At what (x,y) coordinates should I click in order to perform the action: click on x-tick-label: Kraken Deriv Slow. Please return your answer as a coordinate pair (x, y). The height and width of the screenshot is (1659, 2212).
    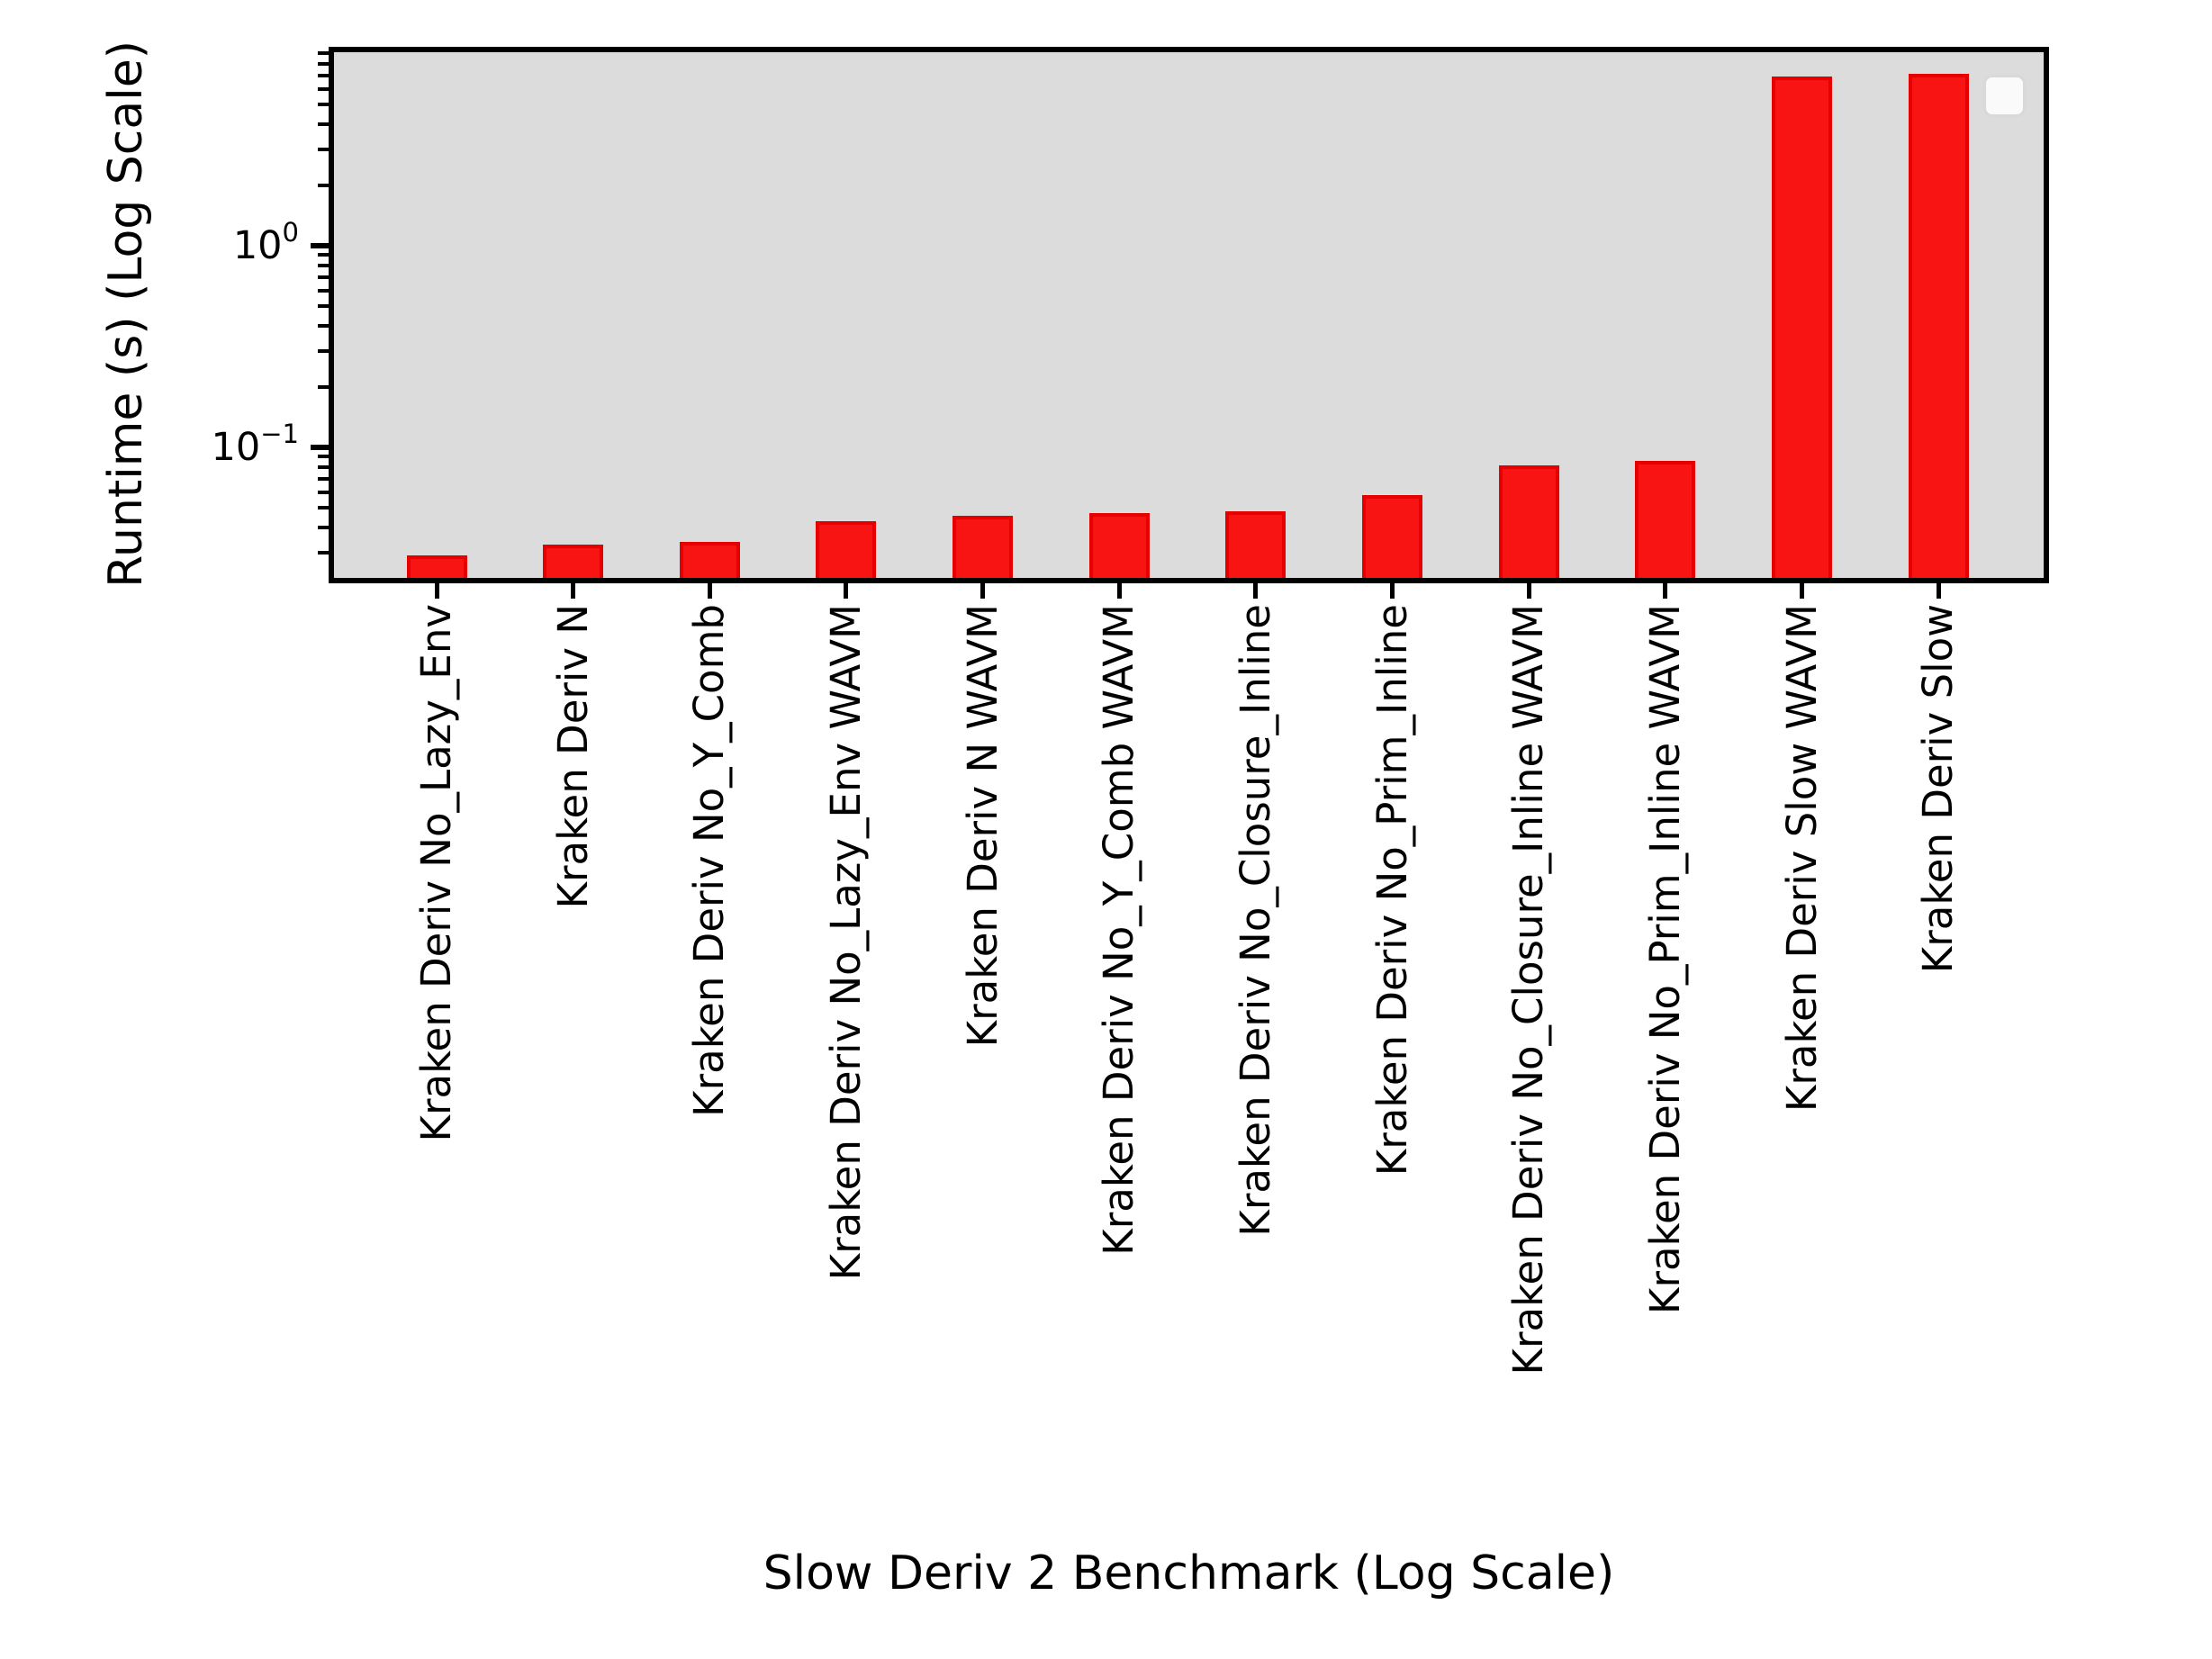
    Looking at the image, I should click on (1938, 789).